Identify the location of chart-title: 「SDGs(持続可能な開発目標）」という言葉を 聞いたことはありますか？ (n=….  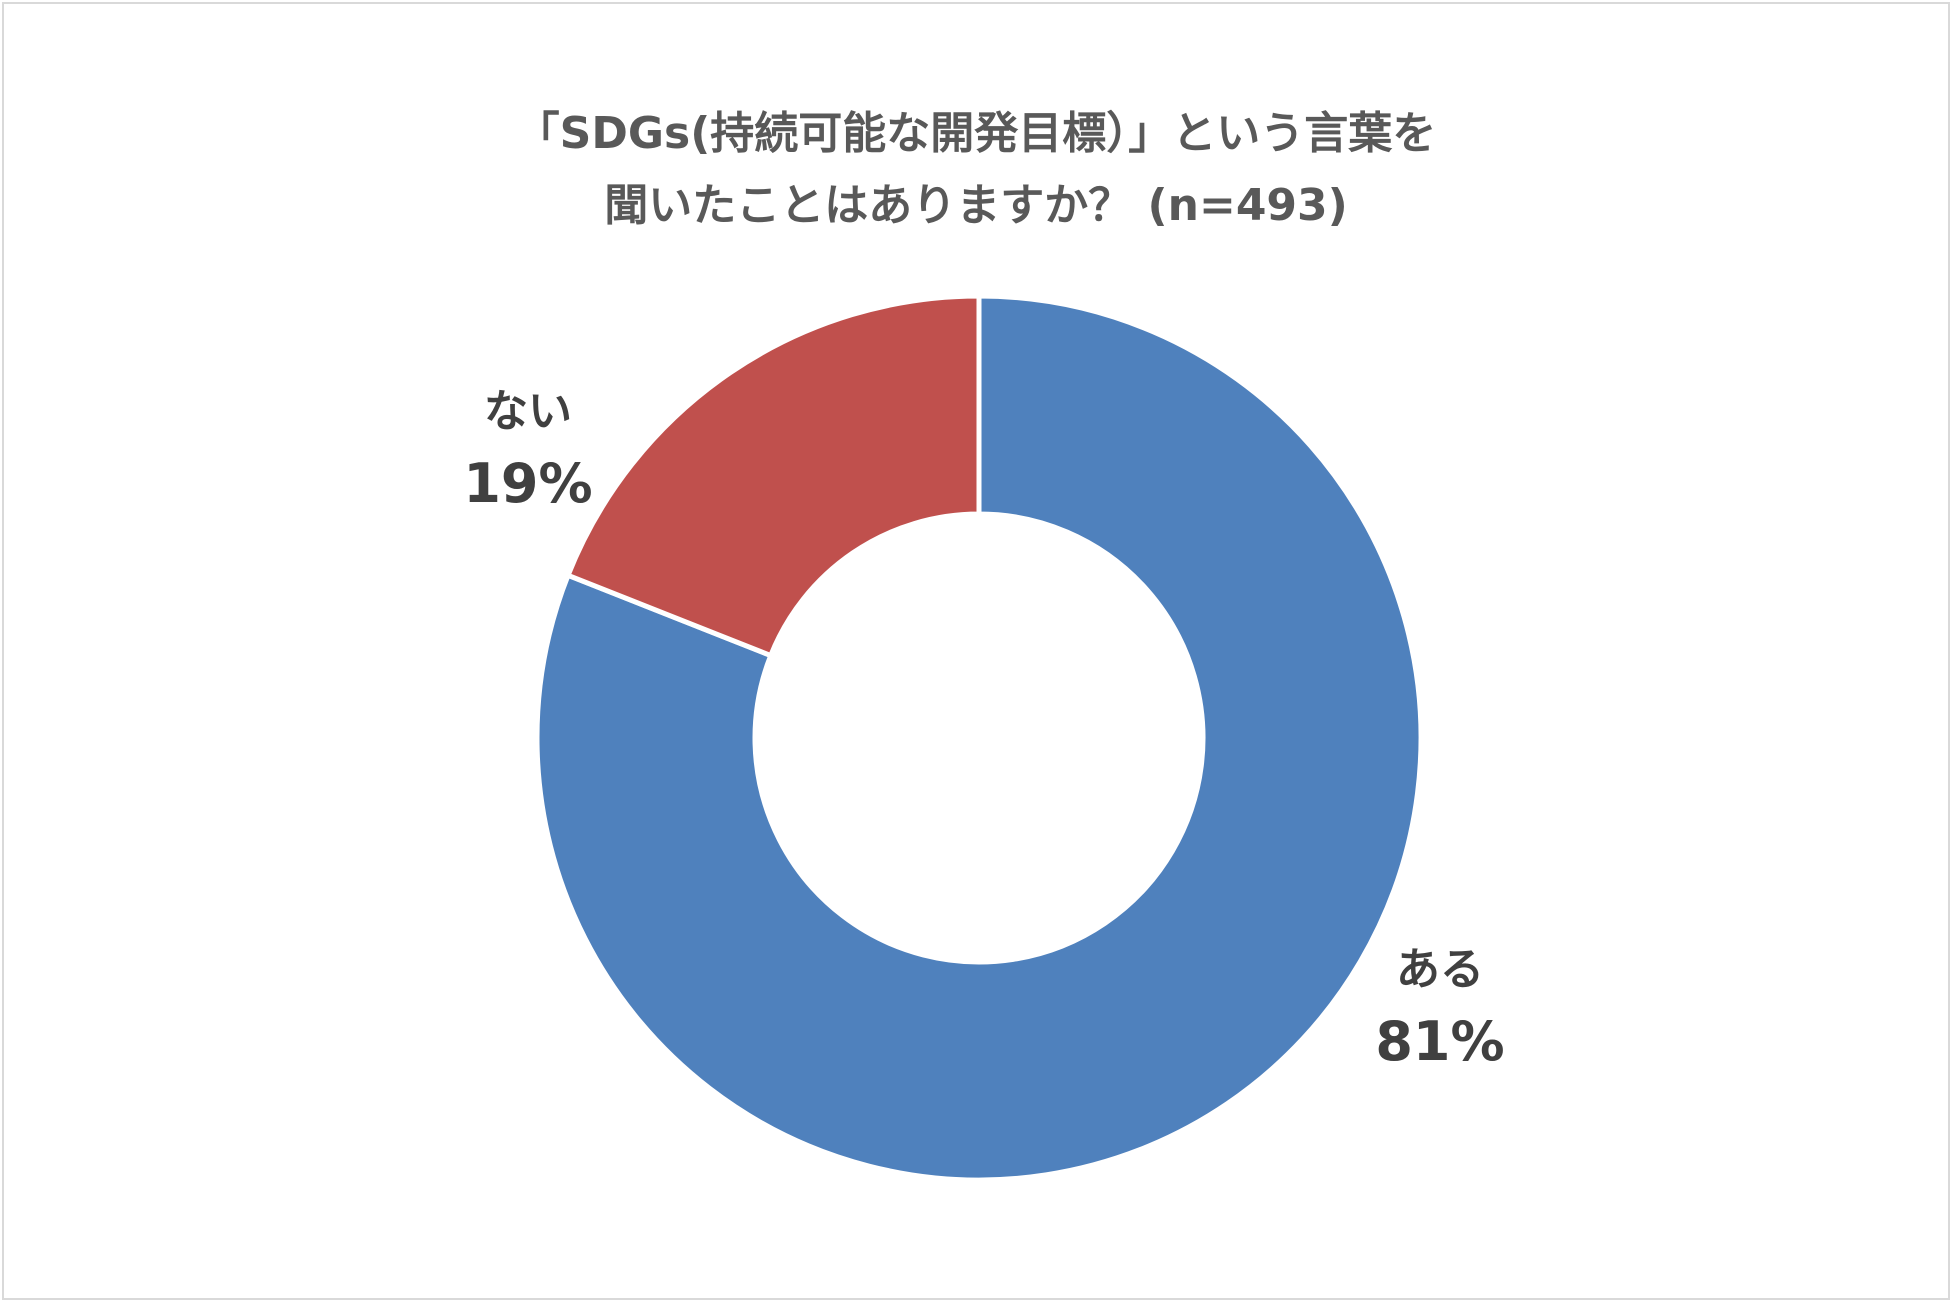
(976, 170).